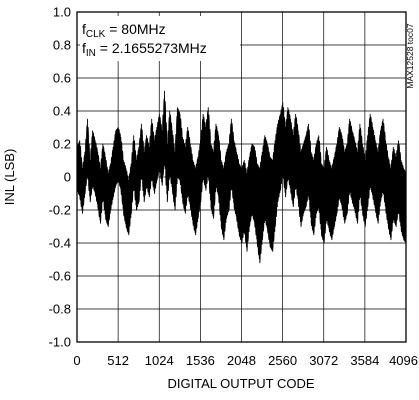 The image size is (419, 400). What do you see at coordinates (135, 29) in the screenshot?
I see `fclk-value: = 80MHz` at bounding box center [135, 29].